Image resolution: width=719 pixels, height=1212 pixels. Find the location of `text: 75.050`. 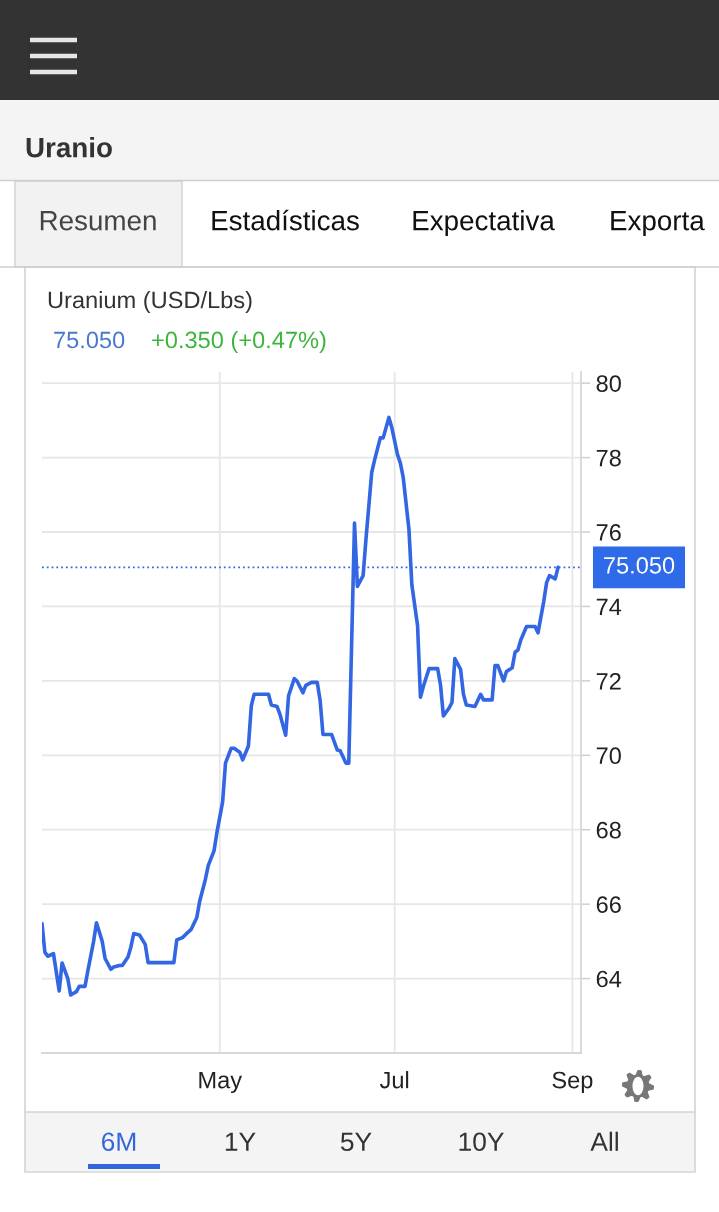

text: 75.050 is located at coordinates (89, 340).